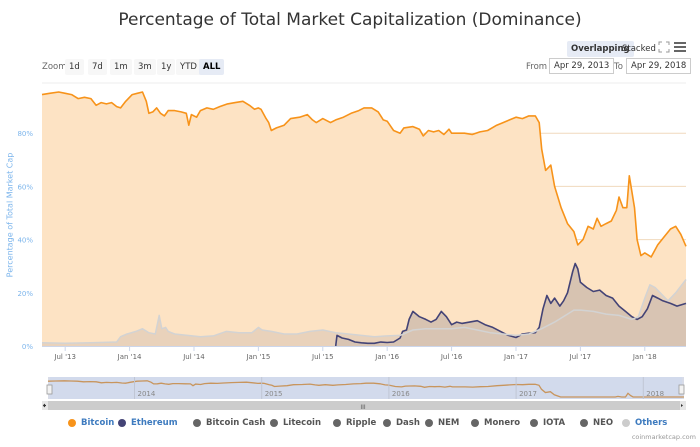 Image resolution: width=700 pixels, height=447 pixels. I want to click on range-button-all: ALL, so click(212, 67).